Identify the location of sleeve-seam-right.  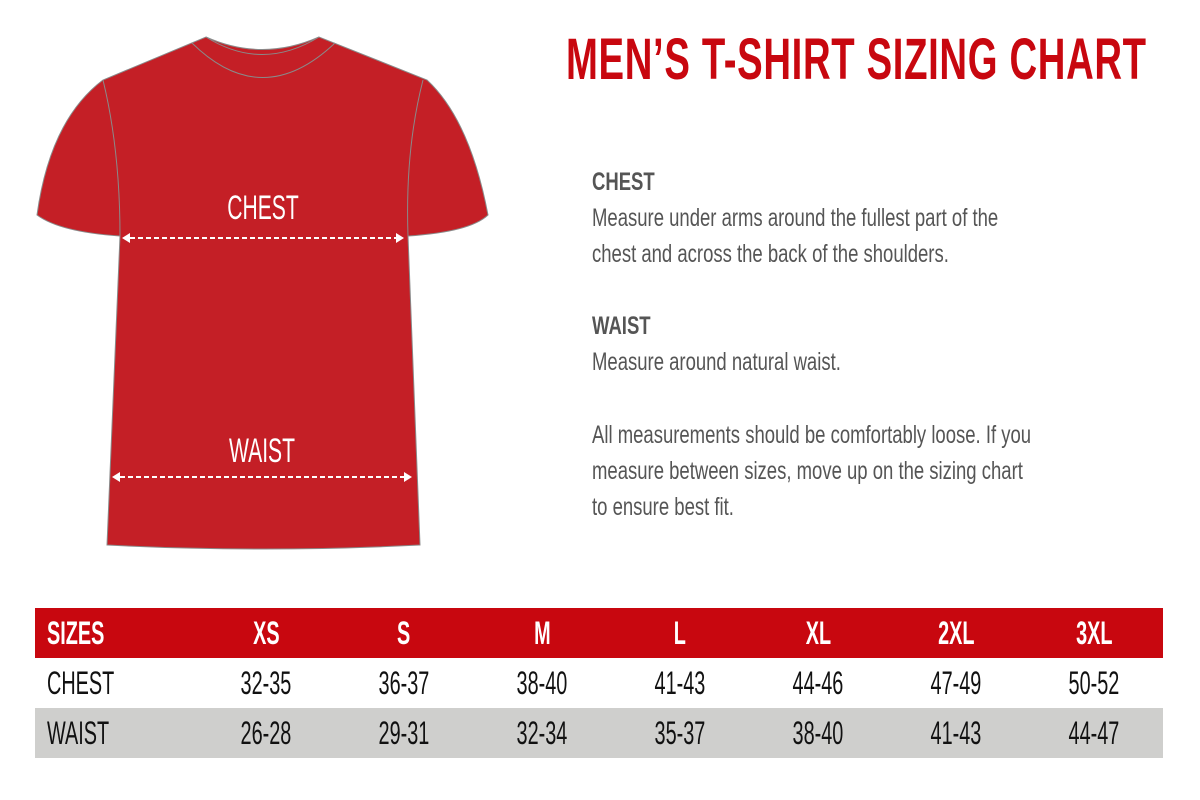
(415, 158).